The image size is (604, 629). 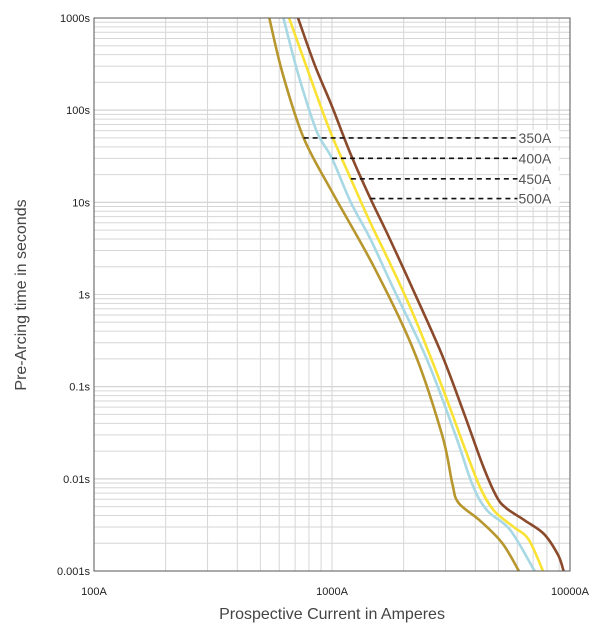 I want to click on x-tick-labels: 100A 1000A 10000A, so click(x=335, y=592).